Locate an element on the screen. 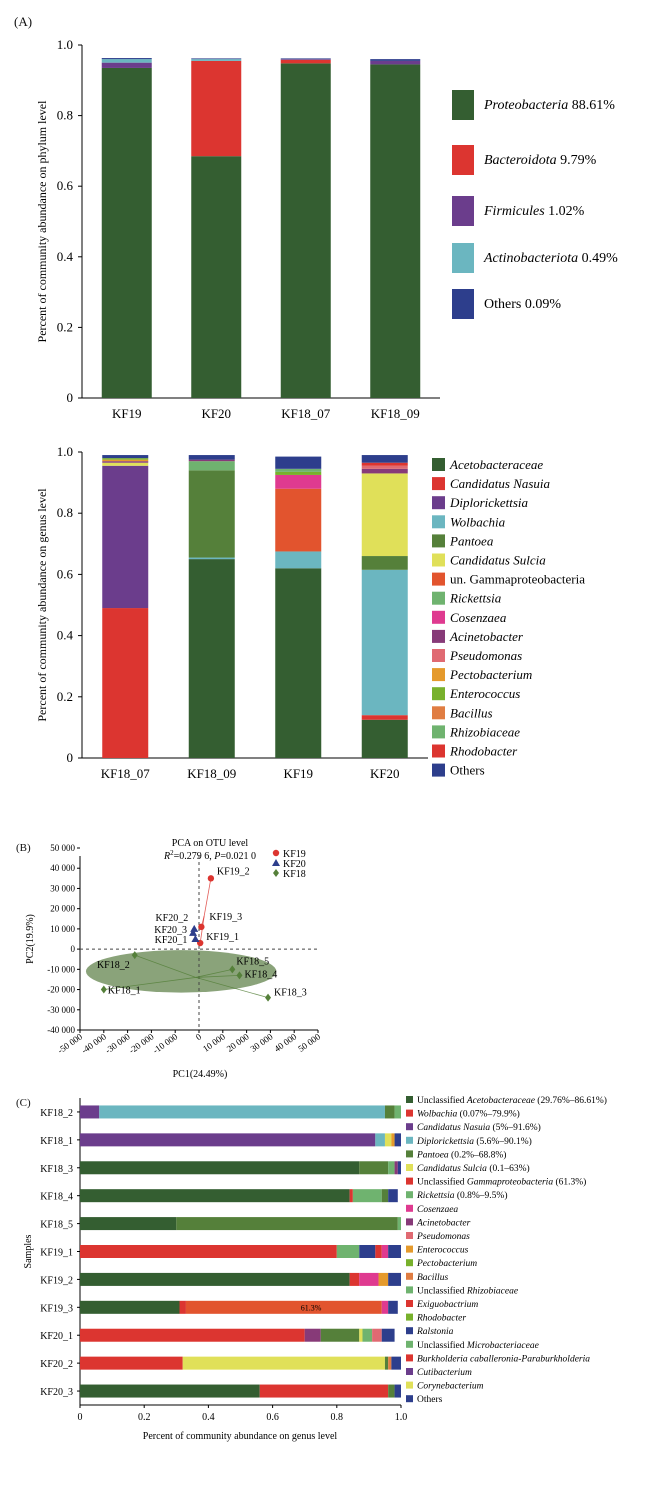 The image size is (669, 1495). panel-label-c: (C) is located at coordinates (23, 1103).